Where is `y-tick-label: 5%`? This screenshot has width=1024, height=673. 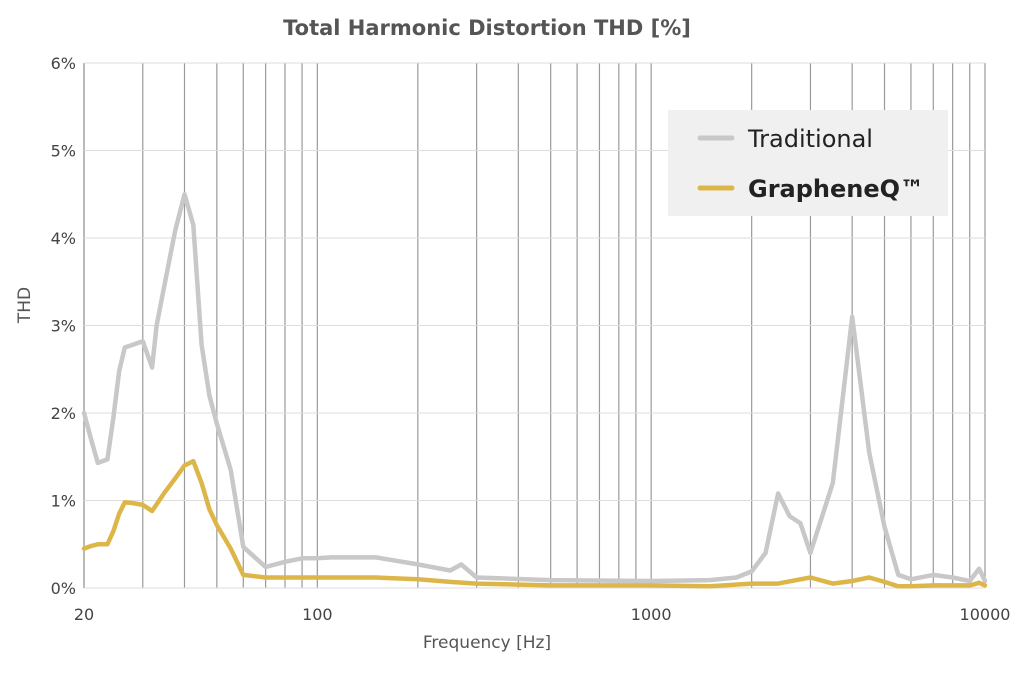
y-tick-label: 5% is located at coordinates (63, 151).